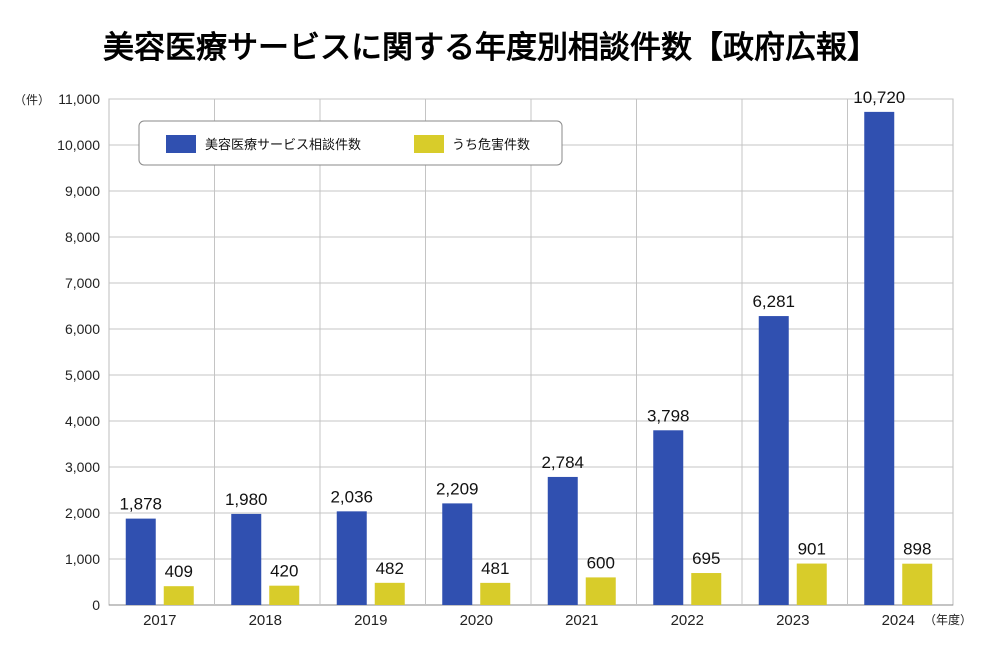 The width and height of the screenshot is (981, 669). I want to click on harm-label: 600, so click(601, 562).